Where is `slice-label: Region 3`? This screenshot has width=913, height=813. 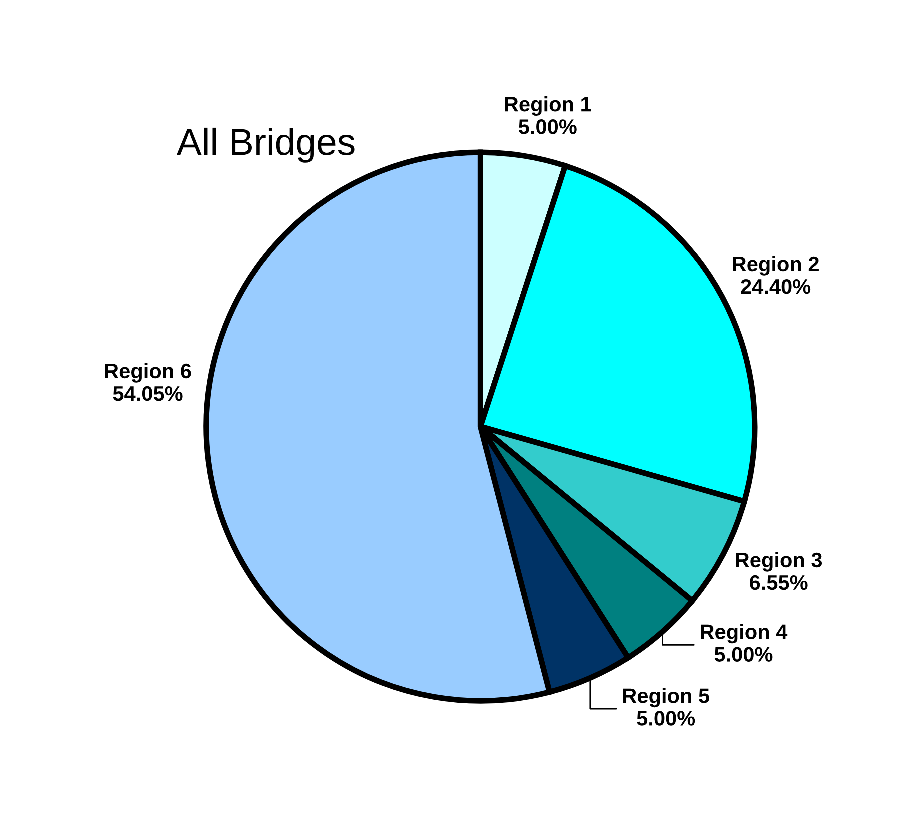 slice-label: Region 3 is located at coordinates (779, 562).